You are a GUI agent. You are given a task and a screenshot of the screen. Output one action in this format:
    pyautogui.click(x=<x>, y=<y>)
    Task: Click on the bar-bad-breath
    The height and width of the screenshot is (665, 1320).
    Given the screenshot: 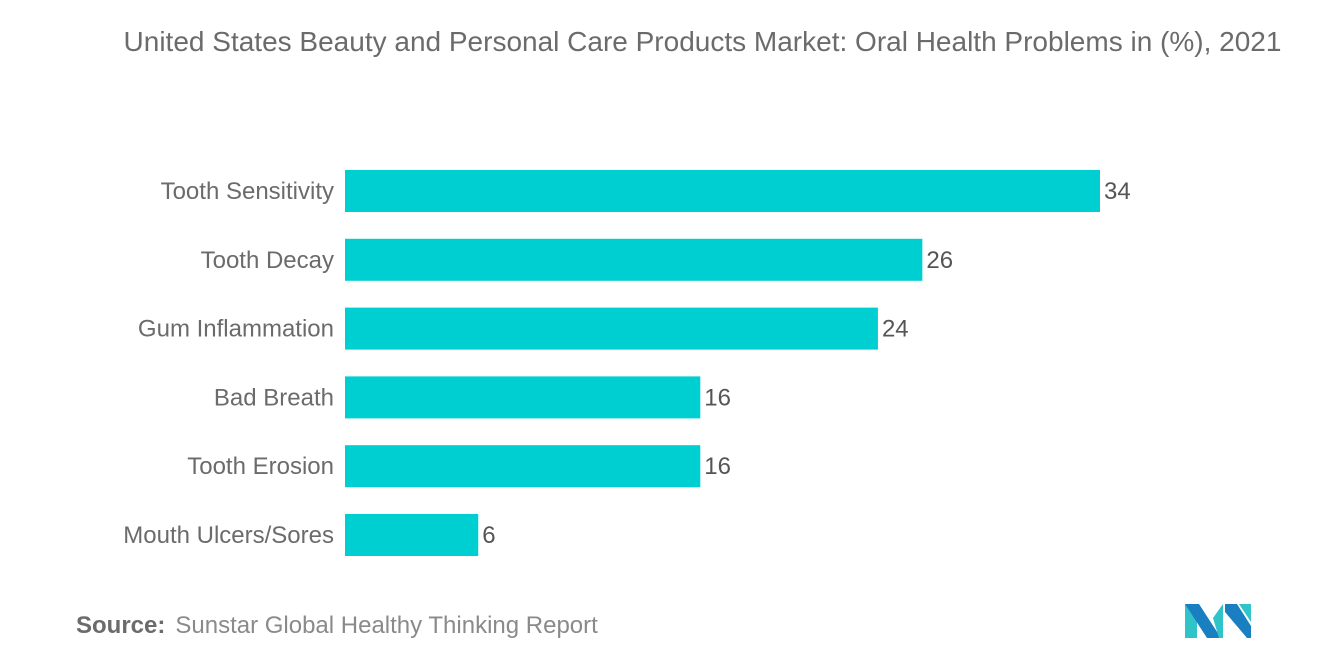 What is the action you would take?
    pyautogui.click(x=523, y=397)
    